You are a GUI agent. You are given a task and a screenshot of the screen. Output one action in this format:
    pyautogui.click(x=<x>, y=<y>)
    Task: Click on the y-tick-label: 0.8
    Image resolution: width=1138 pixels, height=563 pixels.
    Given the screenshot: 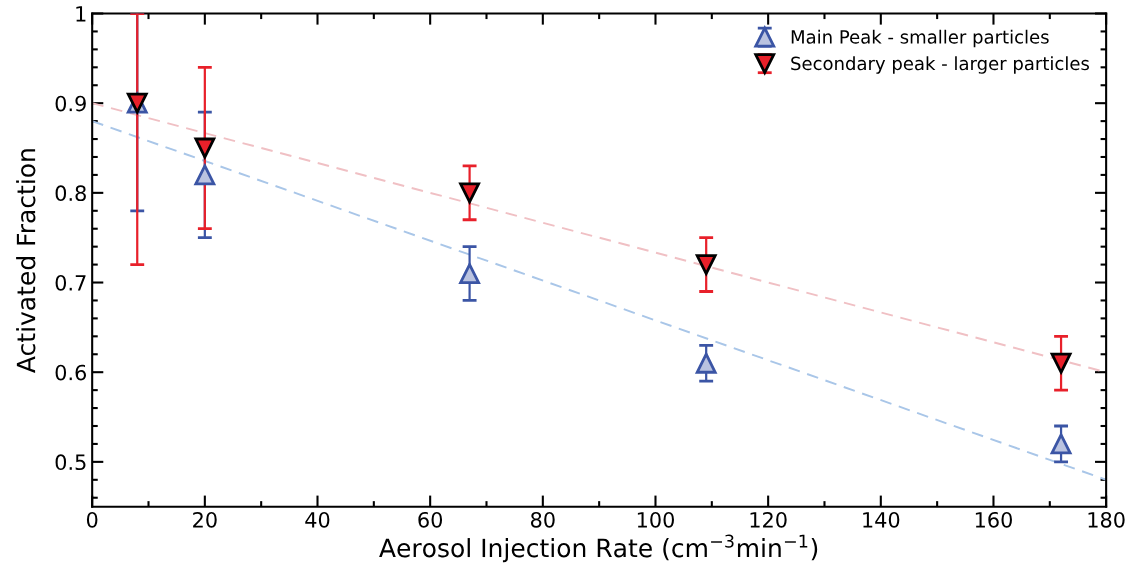 What is the action you would take?
    pyautogui.click(x=70, y=193)
    